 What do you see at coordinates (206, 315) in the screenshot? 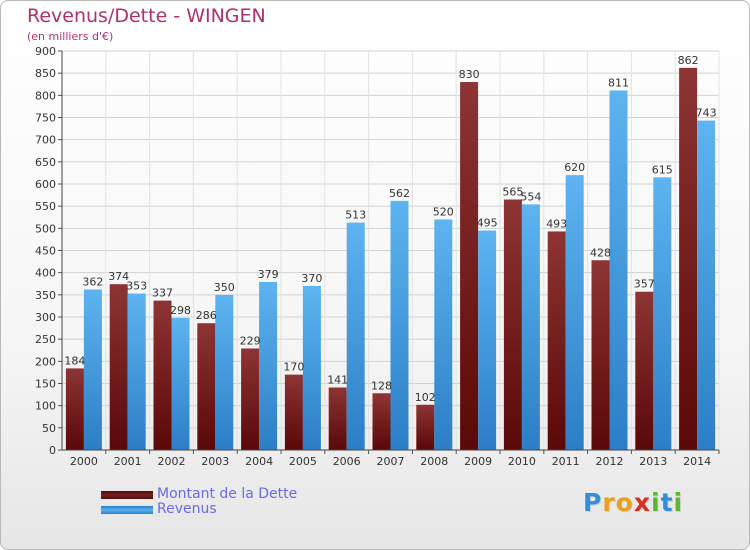
I see `value-label-dette-2003: 286` at bounding box center [206, 315].